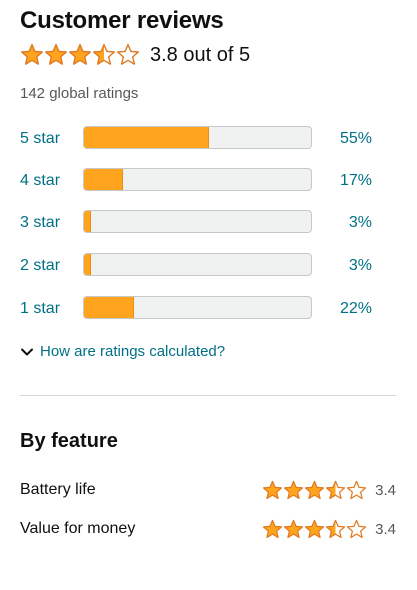  I want to click on section-divider, so click(208, 395).